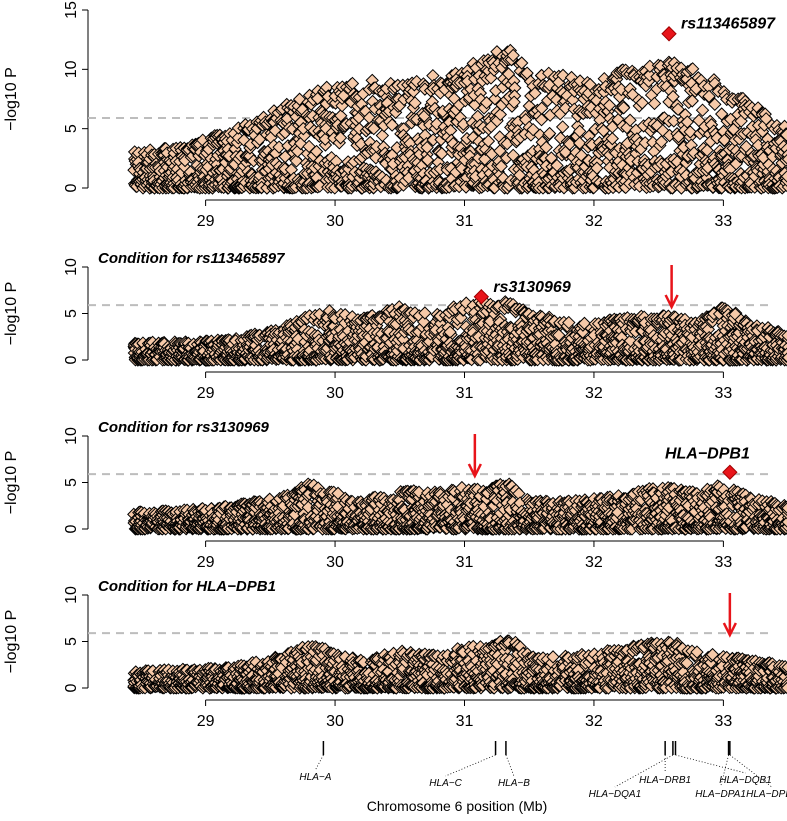 The width and height of the screenshot is (787, 821). I want to click on y-tick-label: 15, so click(71, 10).